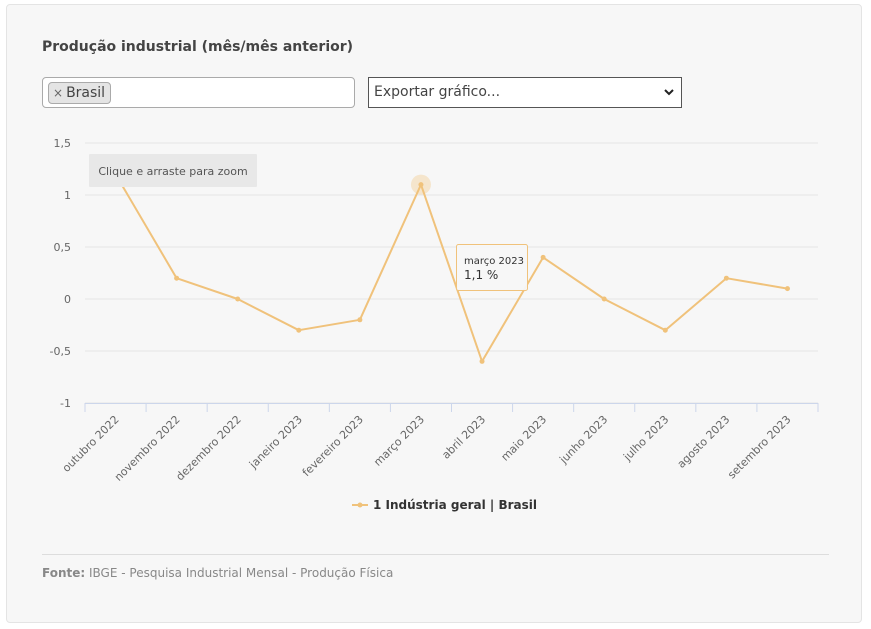 The width and height of the screenshot is (871, 629). I want to click on region-selector: × Brasil, so click(198, 92).